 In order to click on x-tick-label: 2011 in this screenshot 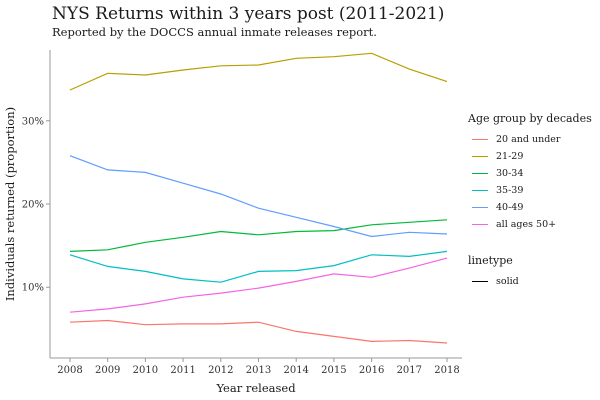, I will do `click(182, 370)`.